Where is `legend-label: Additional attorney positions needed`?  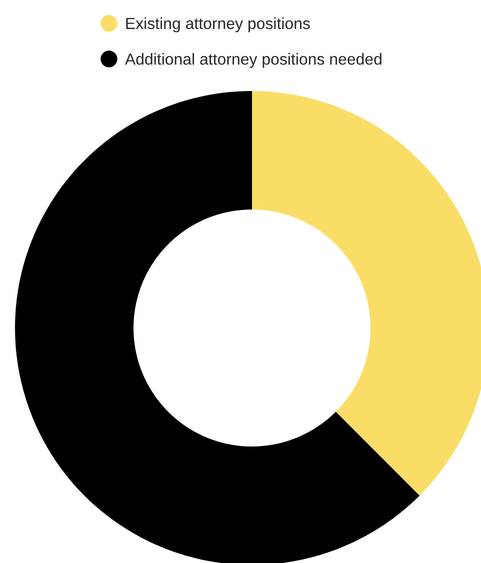
legend-label: Additional attorney positions needed is located at coordinates (253, 60).